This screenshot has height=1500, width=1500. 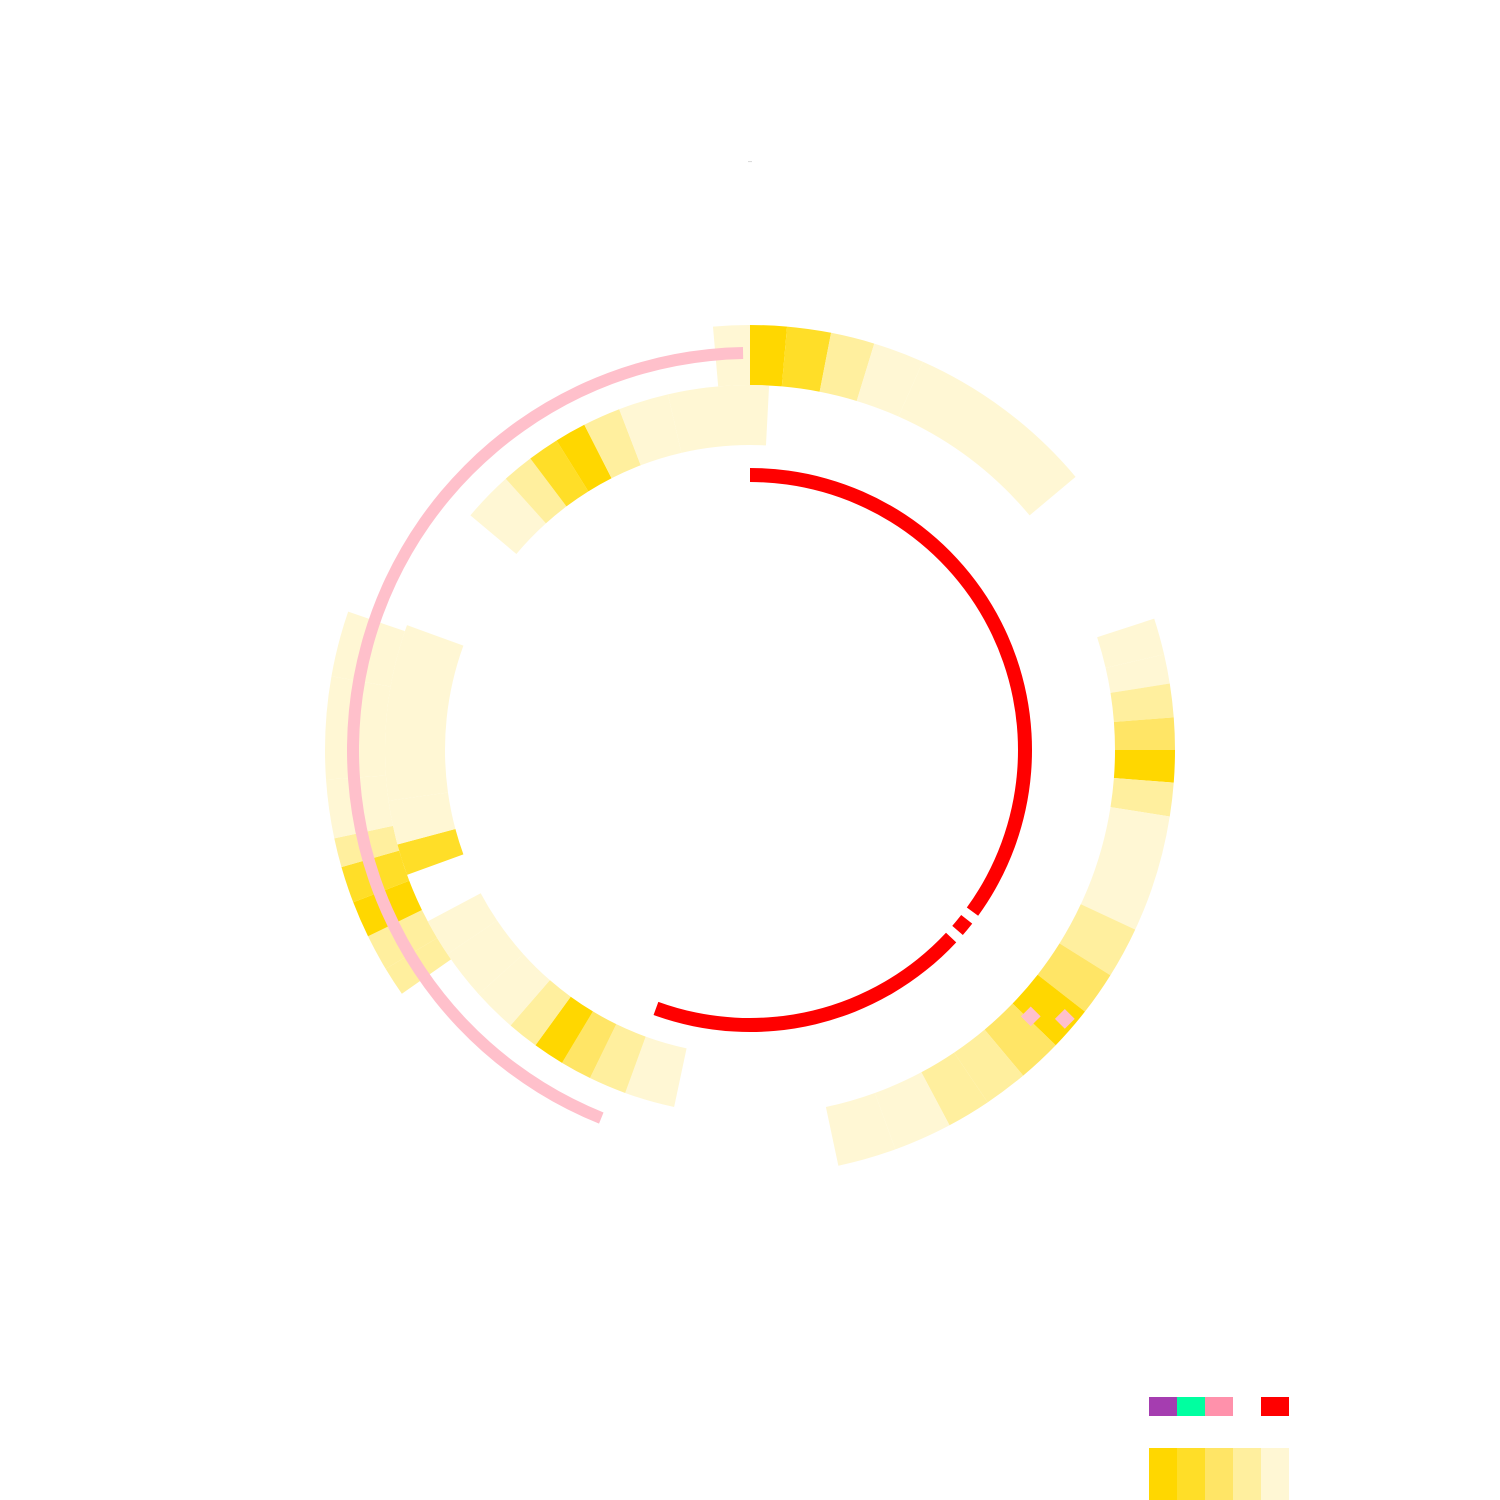 What do you see at coordinates (750, 163) in the screenshot?
I see `chart-title: --` at bounding box center [750, 163].